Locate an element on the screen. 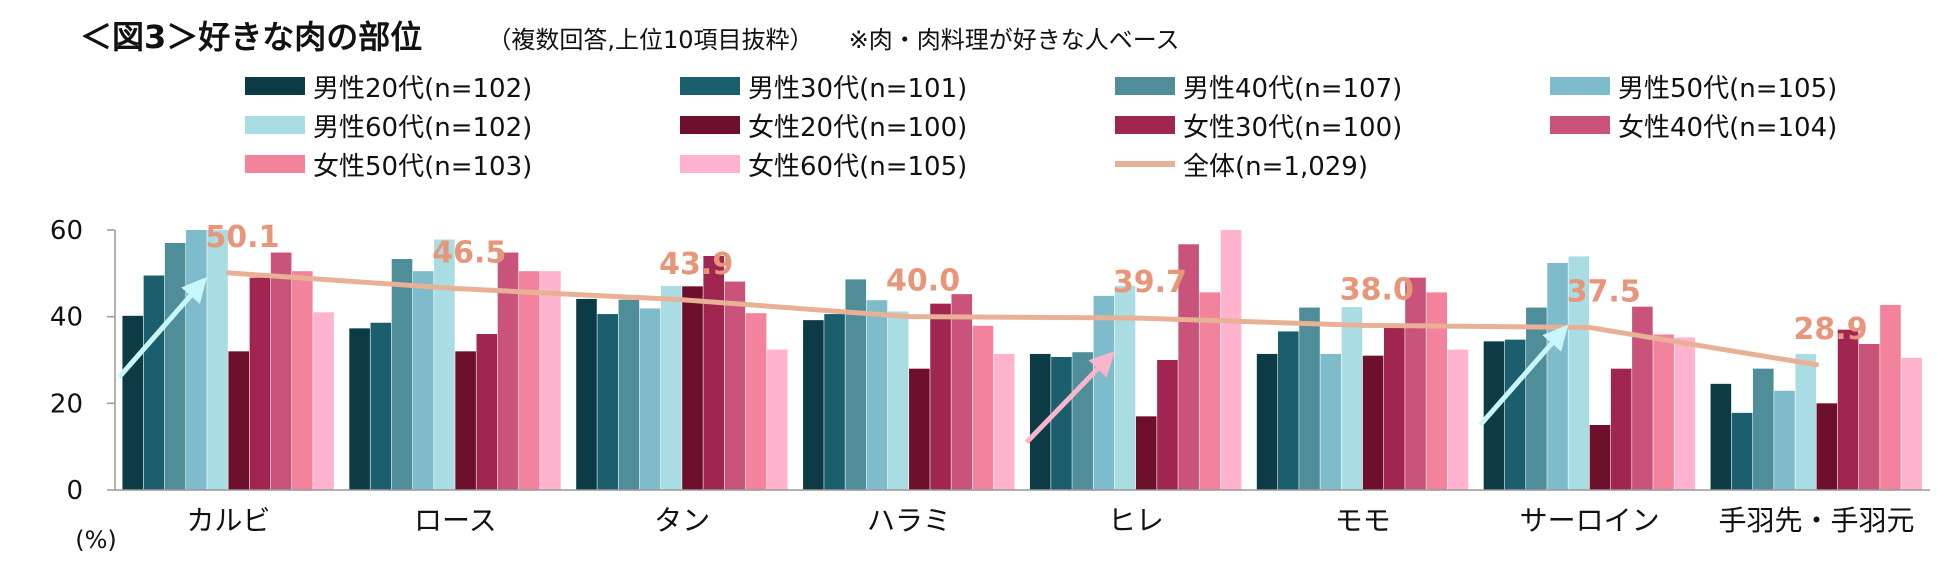  legend-item: 男性20代(n=102) is located at coordinates (388, 86).